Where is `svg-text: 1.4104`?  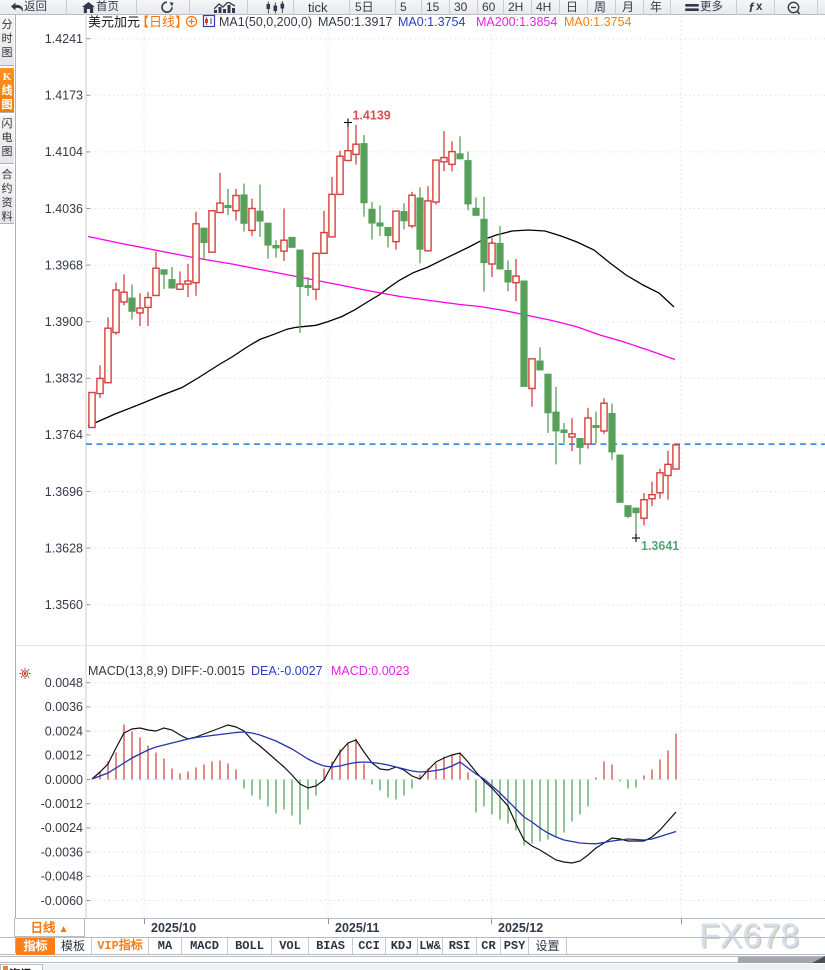
svg-text: 1.4104 is located at coordinates (64, 152).